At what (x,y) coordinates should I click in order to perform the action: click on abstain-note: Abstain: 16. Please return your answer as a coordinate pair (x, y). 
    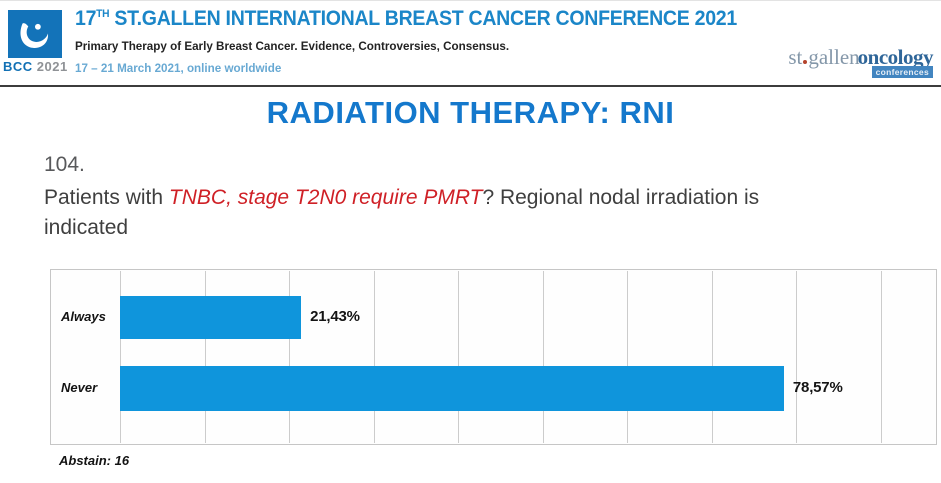
    Looking at the image, I should click on (94, 460).